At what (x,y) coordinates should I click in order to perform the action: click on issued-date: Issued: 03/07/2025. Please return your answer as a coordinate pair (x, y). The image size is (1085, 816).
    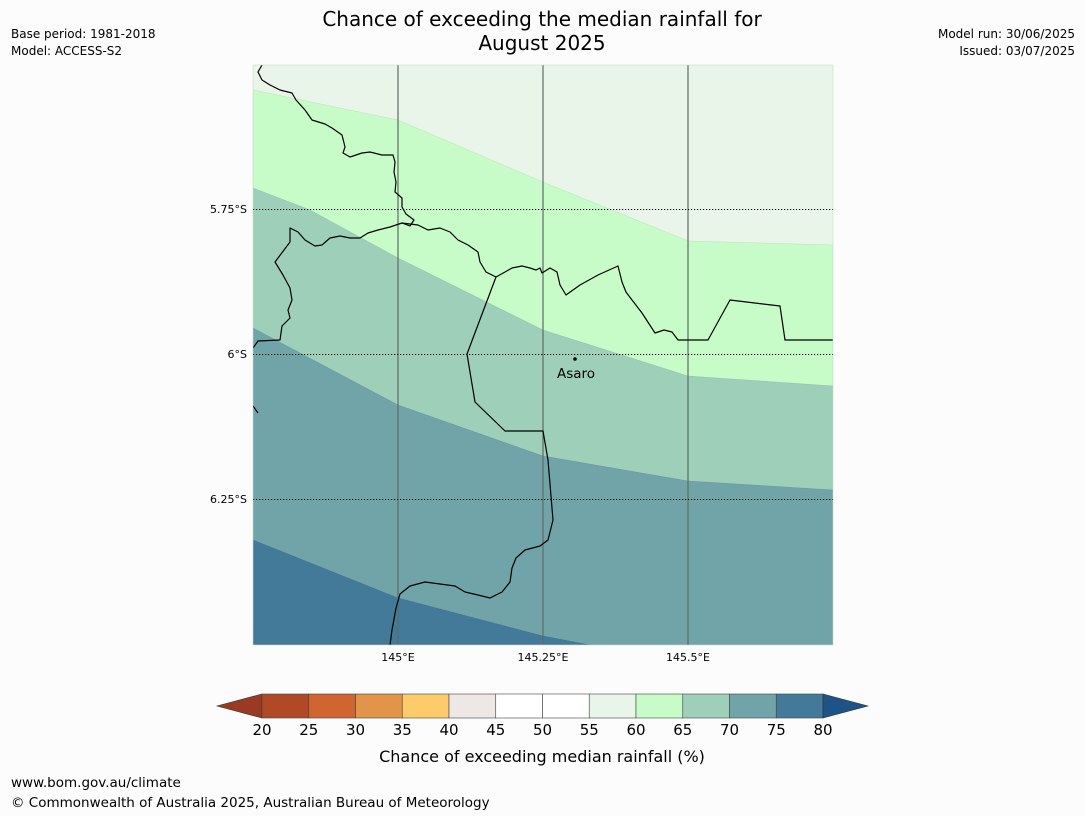
    Looking at the image, I should click on (1017, 51).